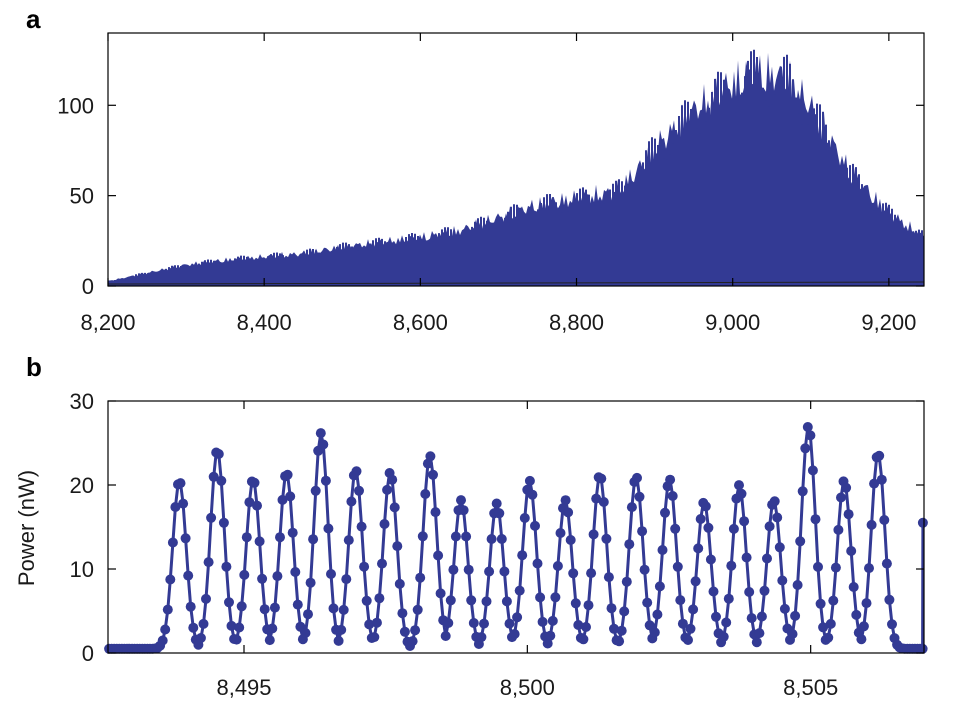 This screenshot has width=956, height=704. Describe the element at coordinates (82, 569) in the screenshot. I see `panel-b-y-tick-label: 10` at that location.